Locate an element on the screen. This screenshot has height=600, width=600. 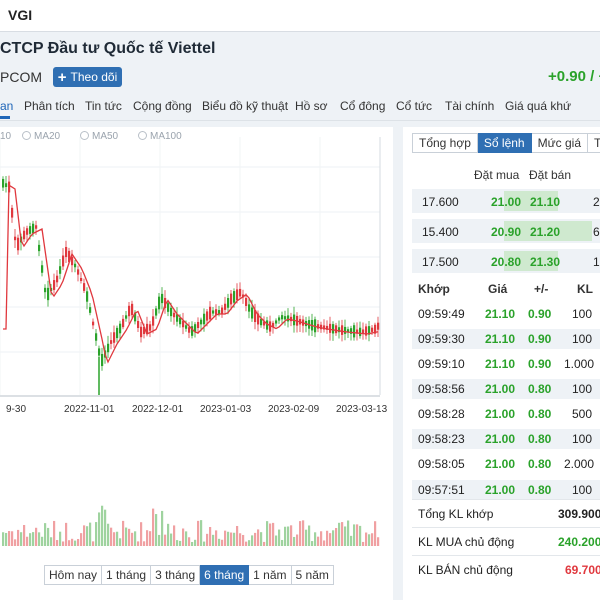
bid-volume: 17.500 is located at coordinates (440, 262).